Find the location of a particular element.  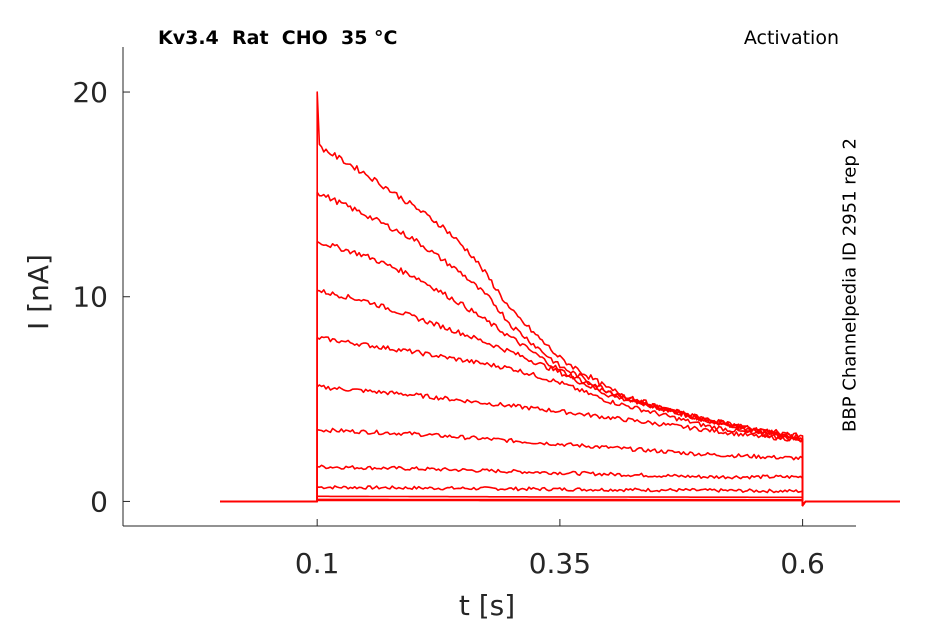

x-tick-label: 0.6 is located at coordinates (802, 563).